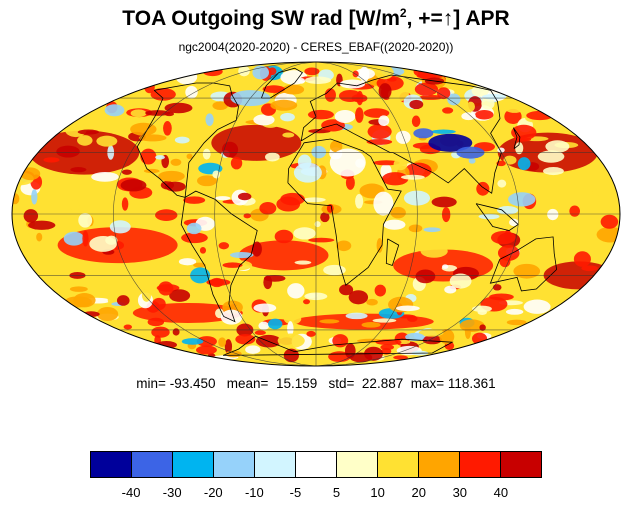 The image size is (632, 506). Describe the element at coordinates (151, 383) in the screenshot. I see `min-label: min=` at that location.